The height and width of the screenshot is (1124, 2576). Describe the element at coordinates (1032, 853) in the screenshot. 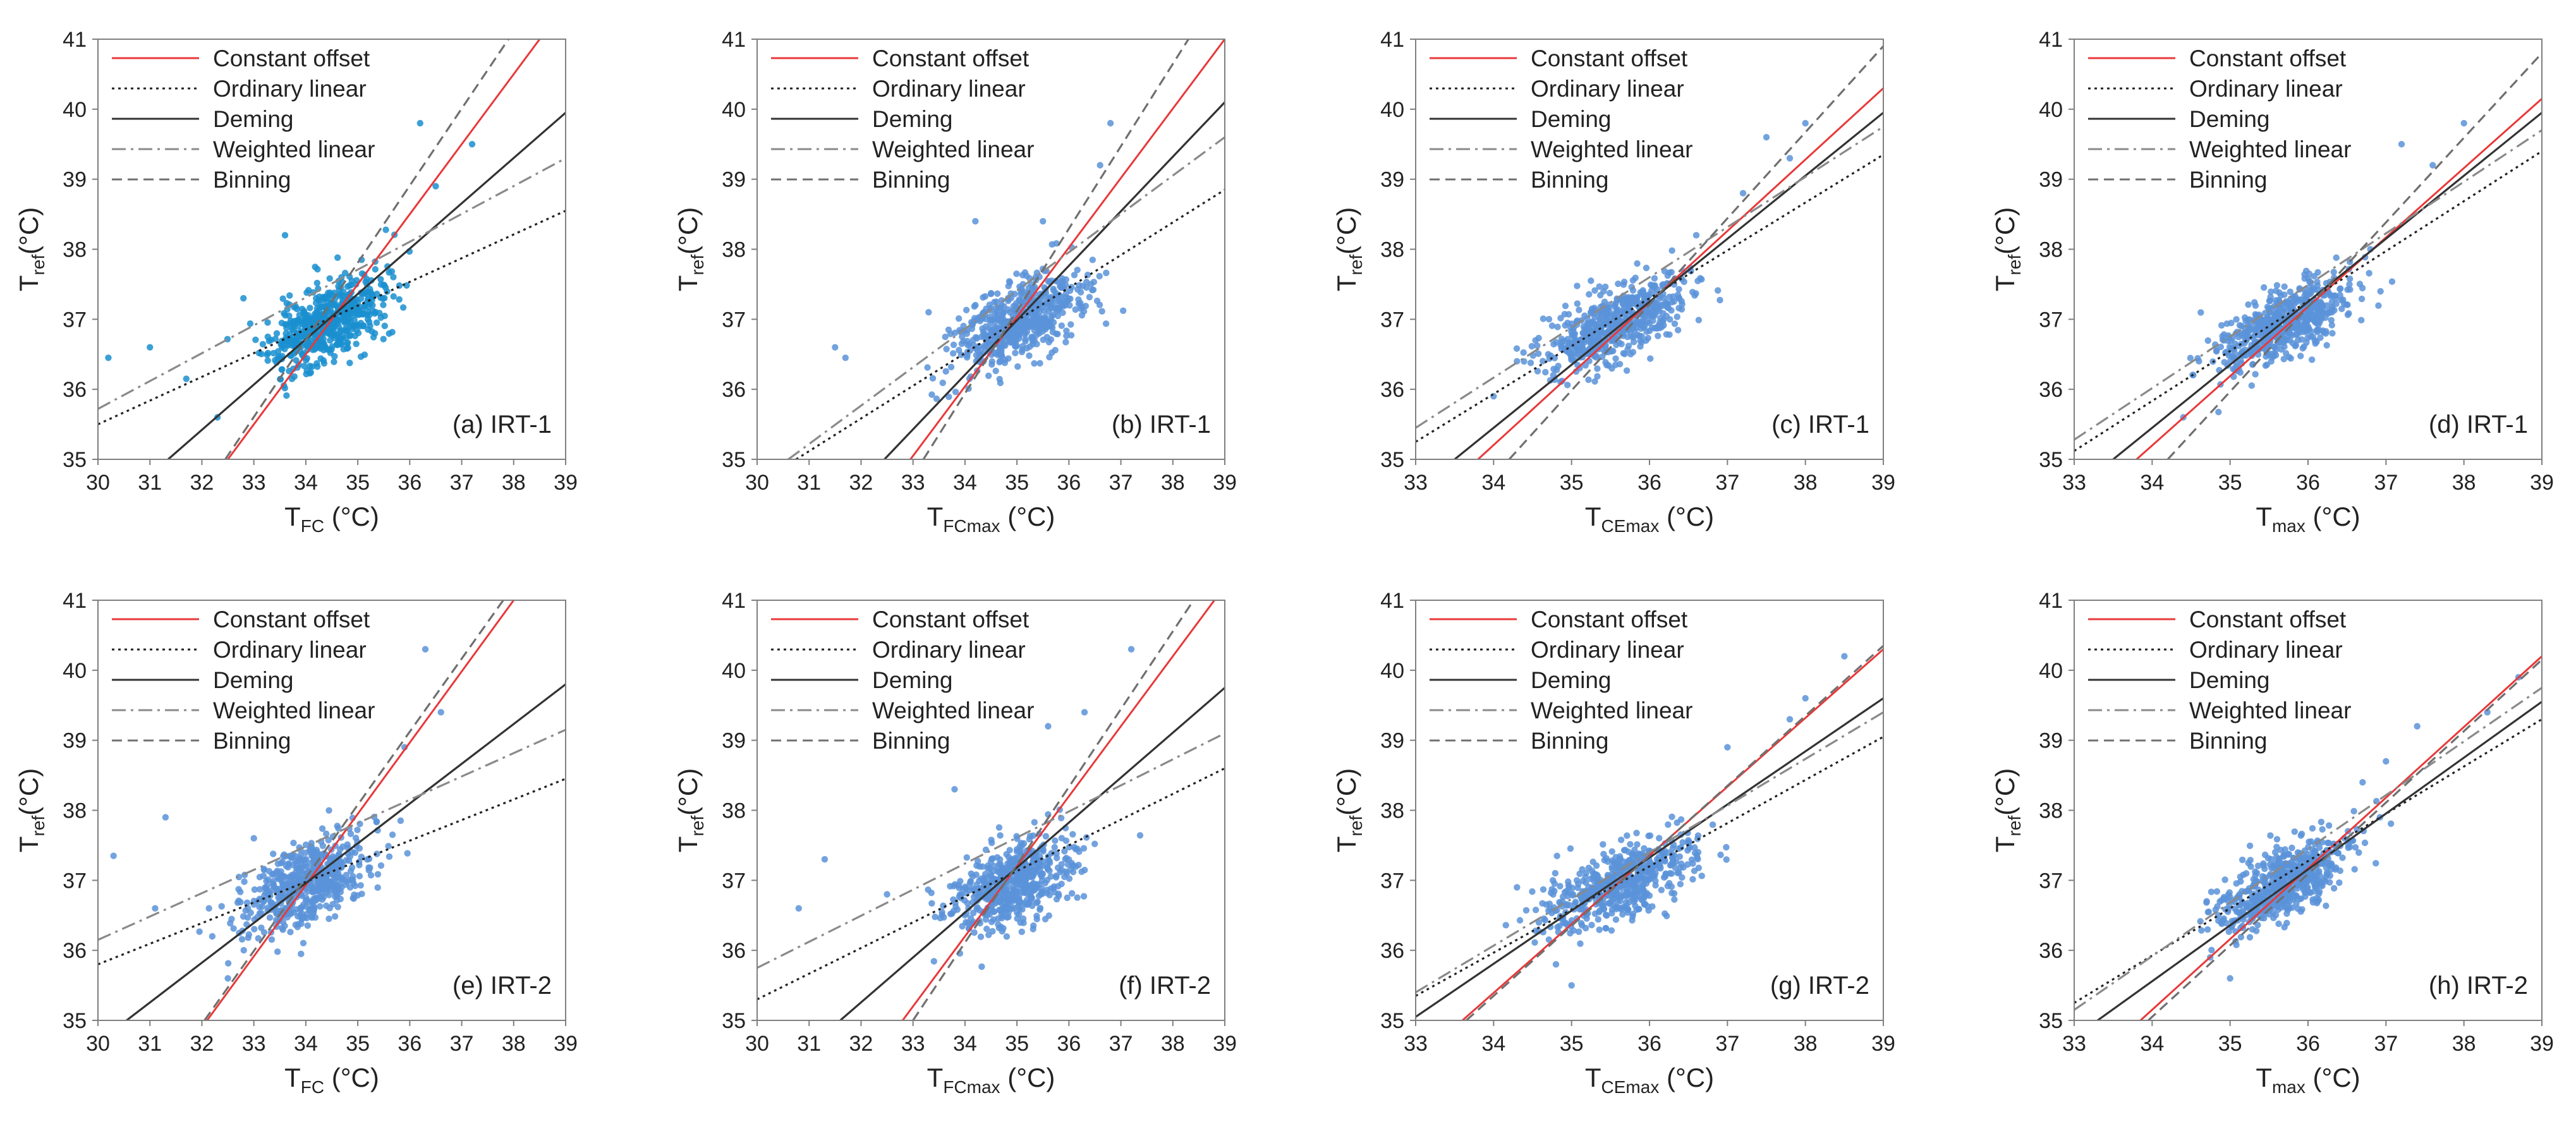

I see `line-deming-f` at that location.